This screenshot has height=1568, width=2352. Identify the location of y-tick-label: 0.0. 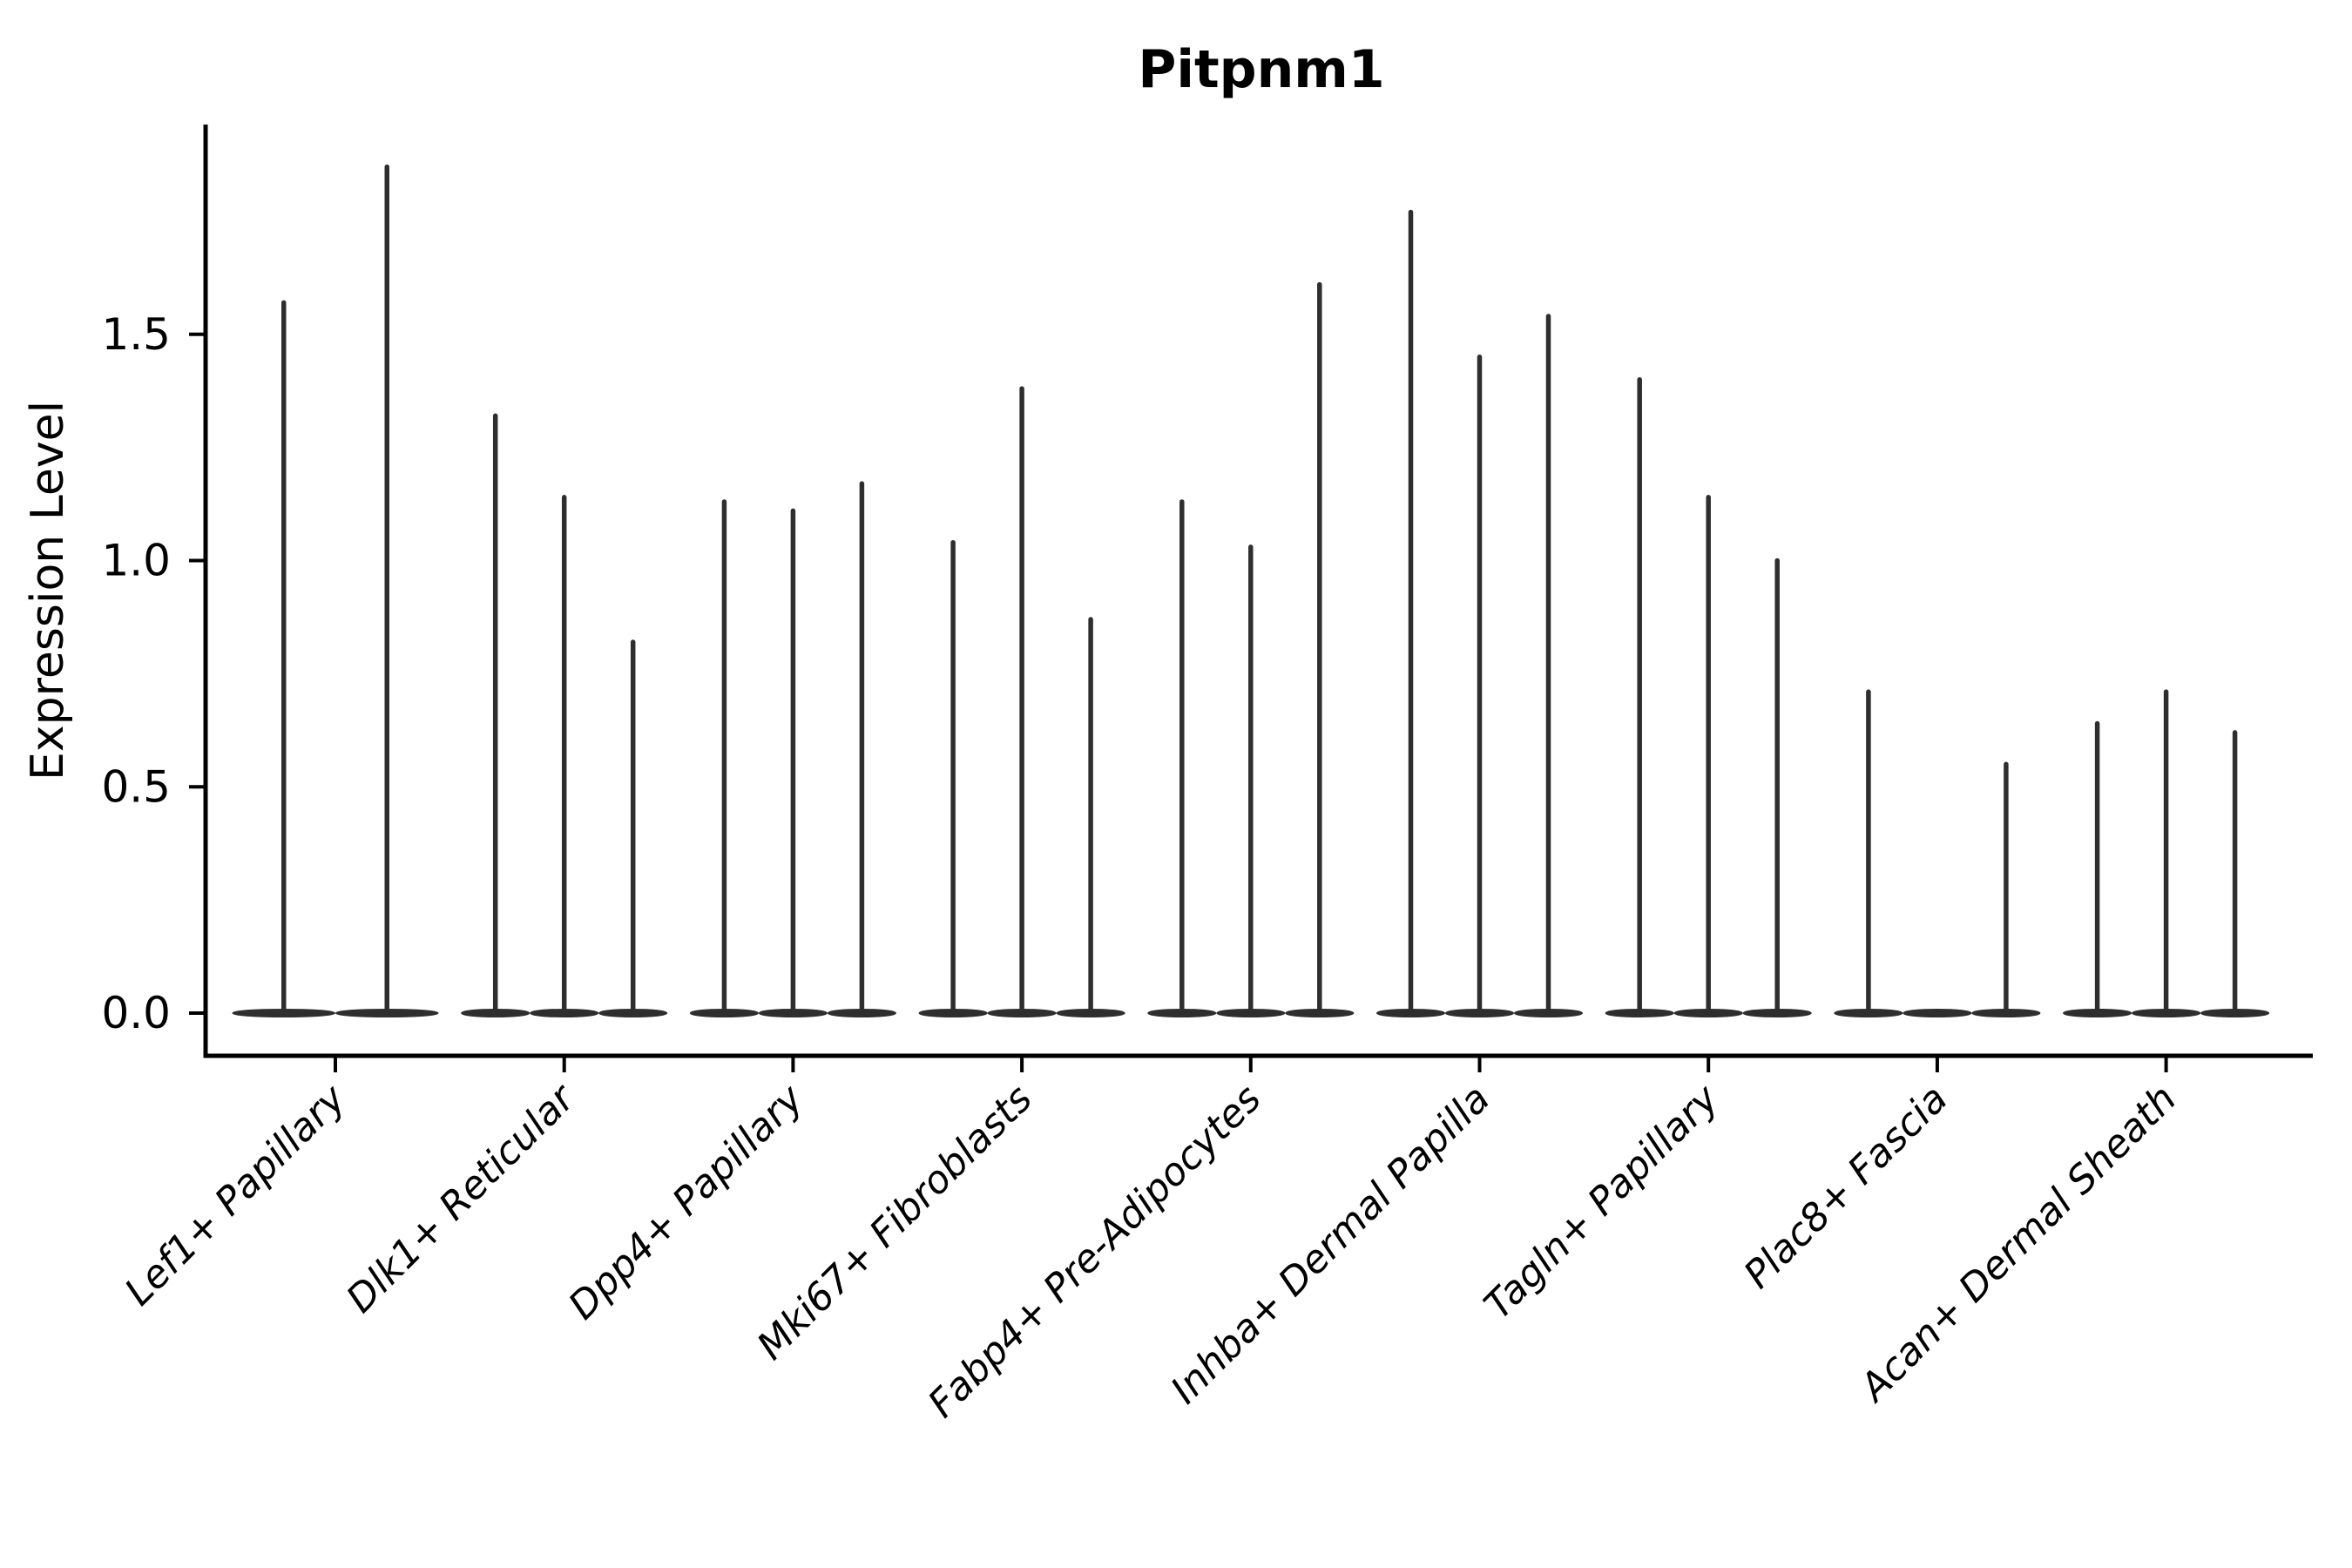
(136, 1013).